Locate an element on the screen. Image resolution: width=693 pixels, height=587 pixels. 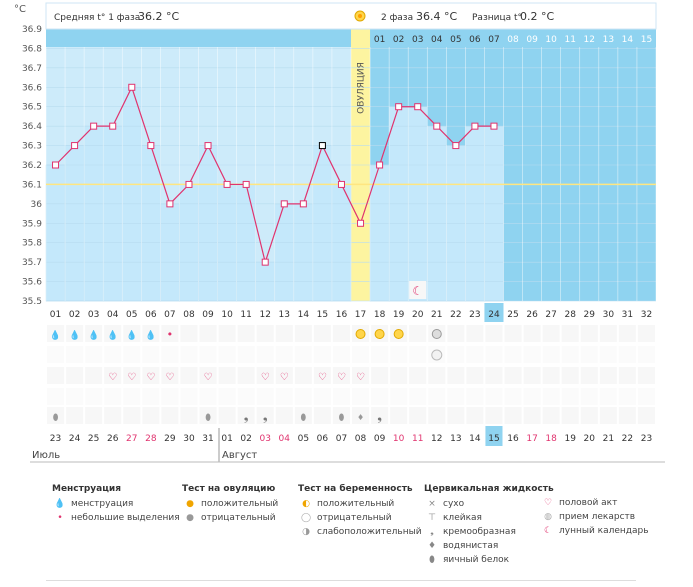
creamy-icon: ❟ is located at coordinates (432, 532).